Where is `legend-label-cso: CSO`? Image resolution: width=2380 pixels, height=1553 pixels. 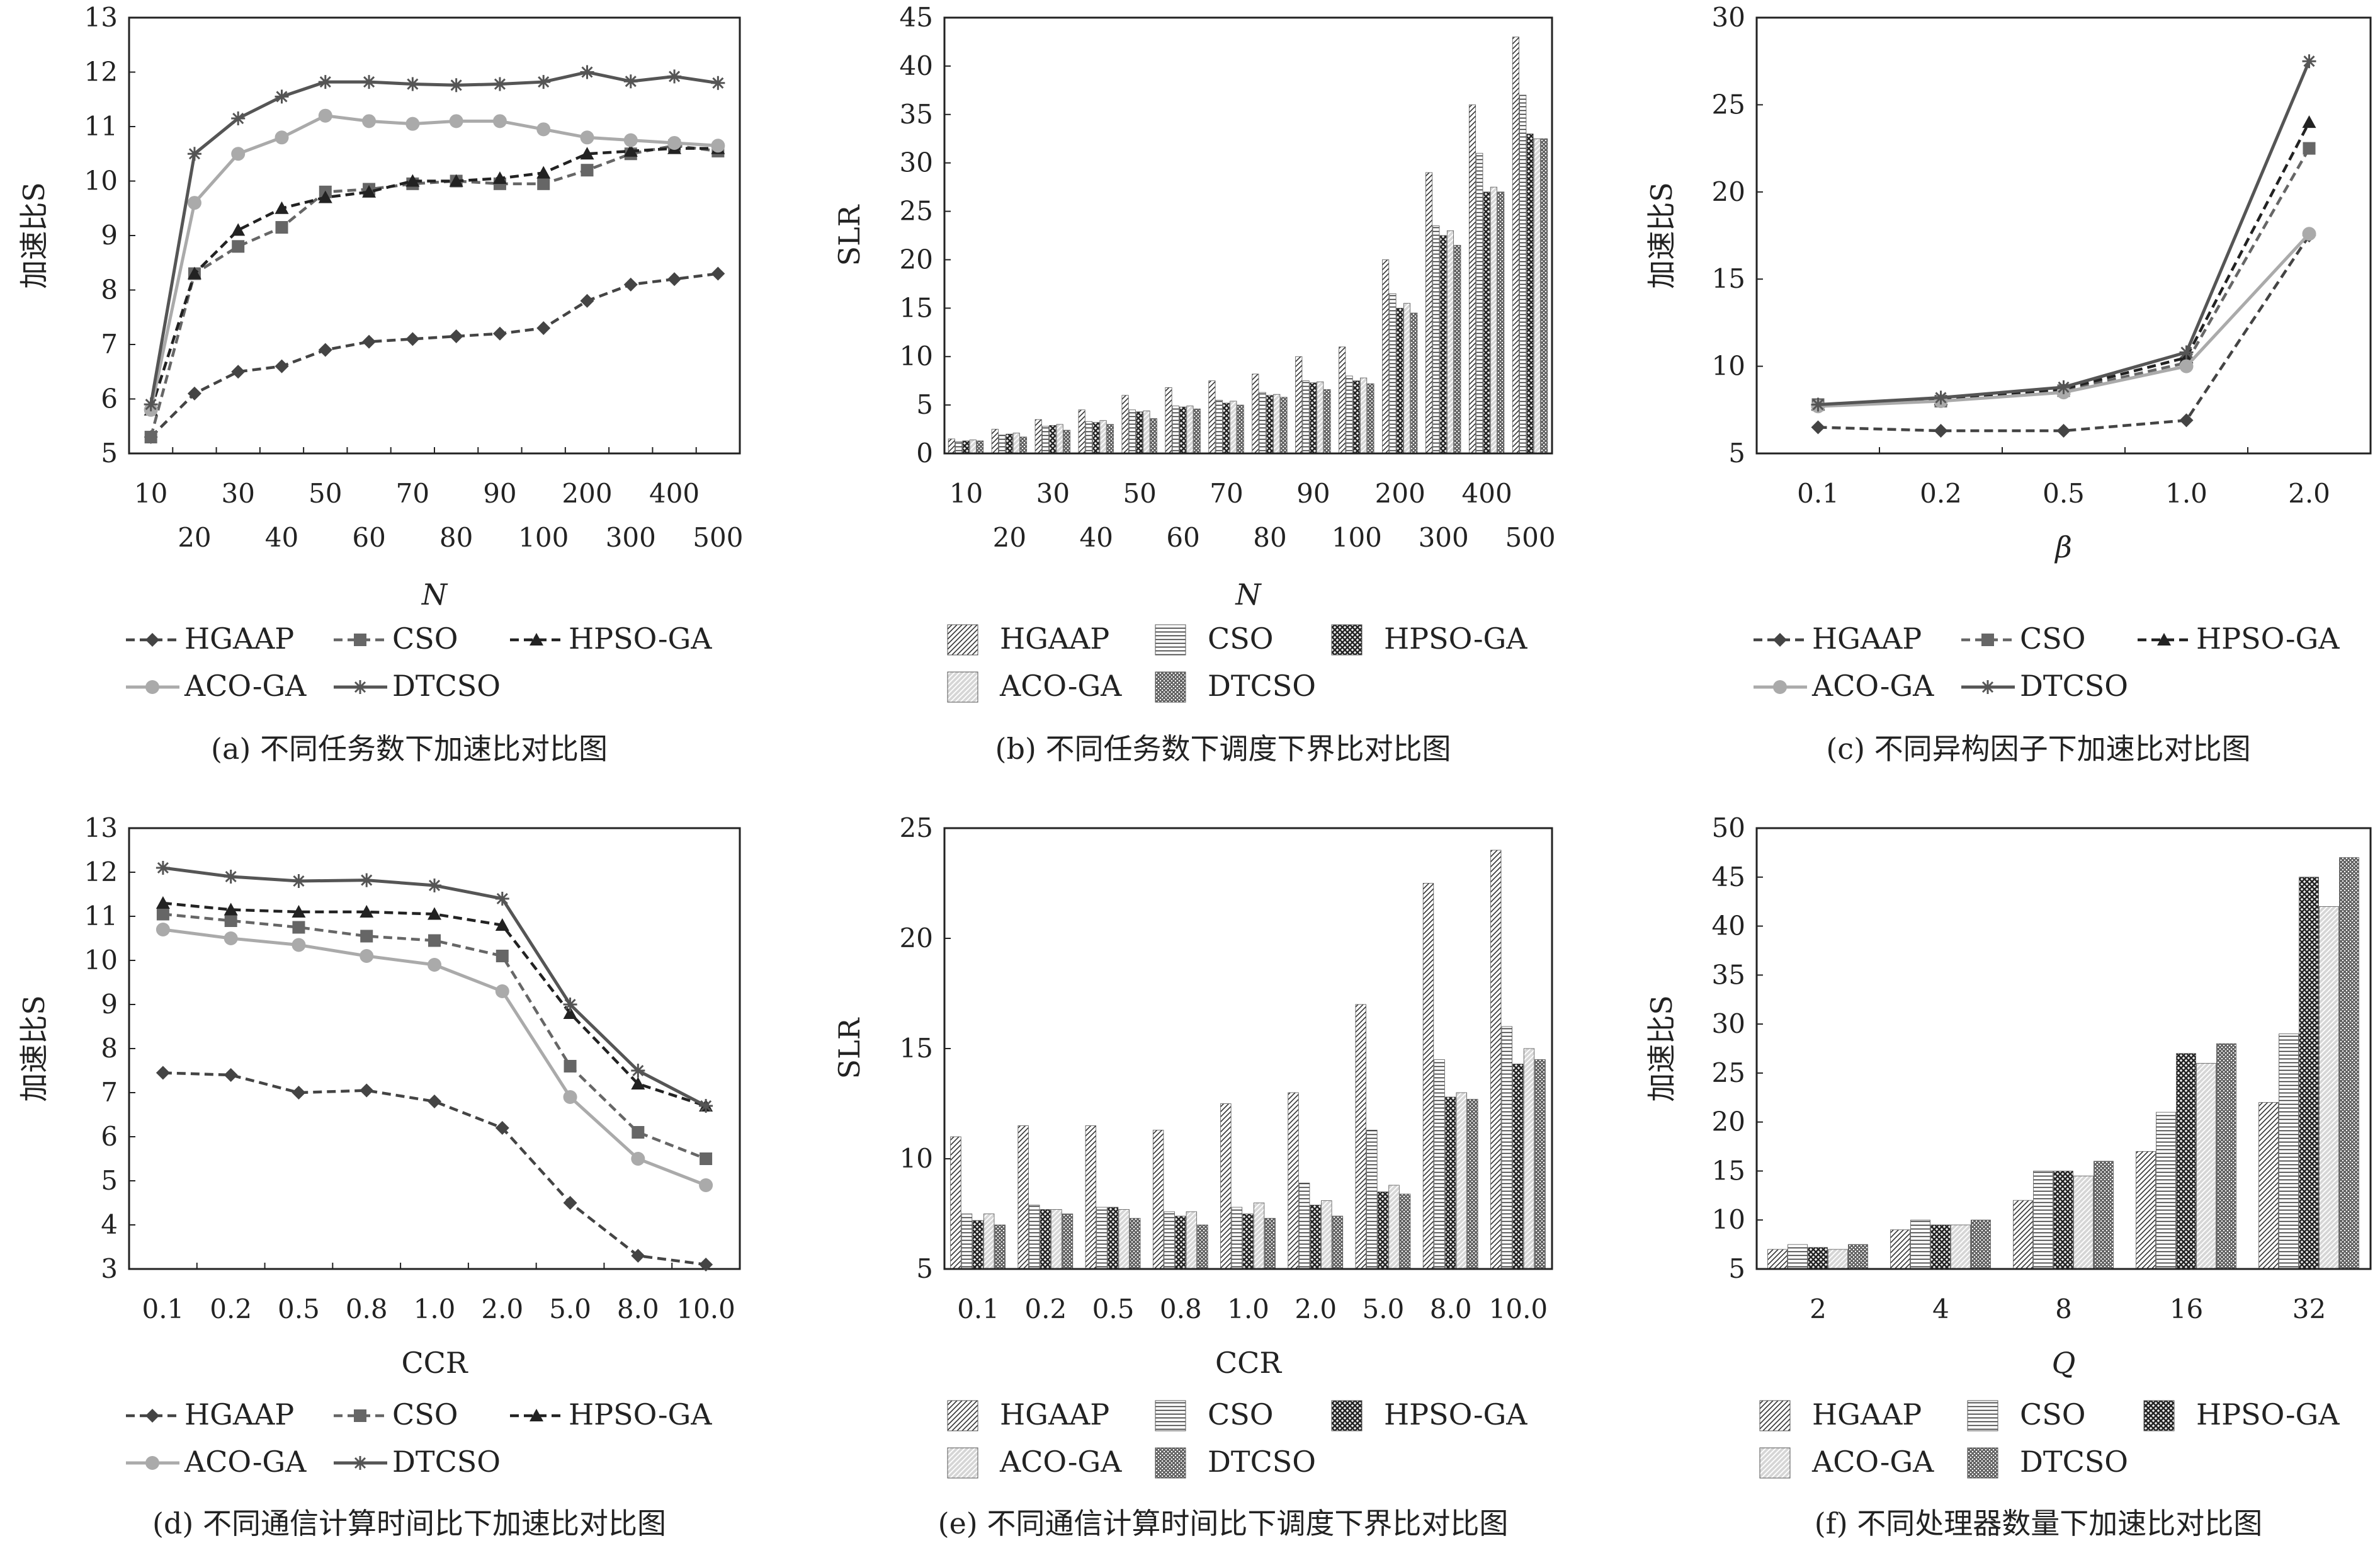 legend-label-cso: CSO is located at coordinates (425, 639).